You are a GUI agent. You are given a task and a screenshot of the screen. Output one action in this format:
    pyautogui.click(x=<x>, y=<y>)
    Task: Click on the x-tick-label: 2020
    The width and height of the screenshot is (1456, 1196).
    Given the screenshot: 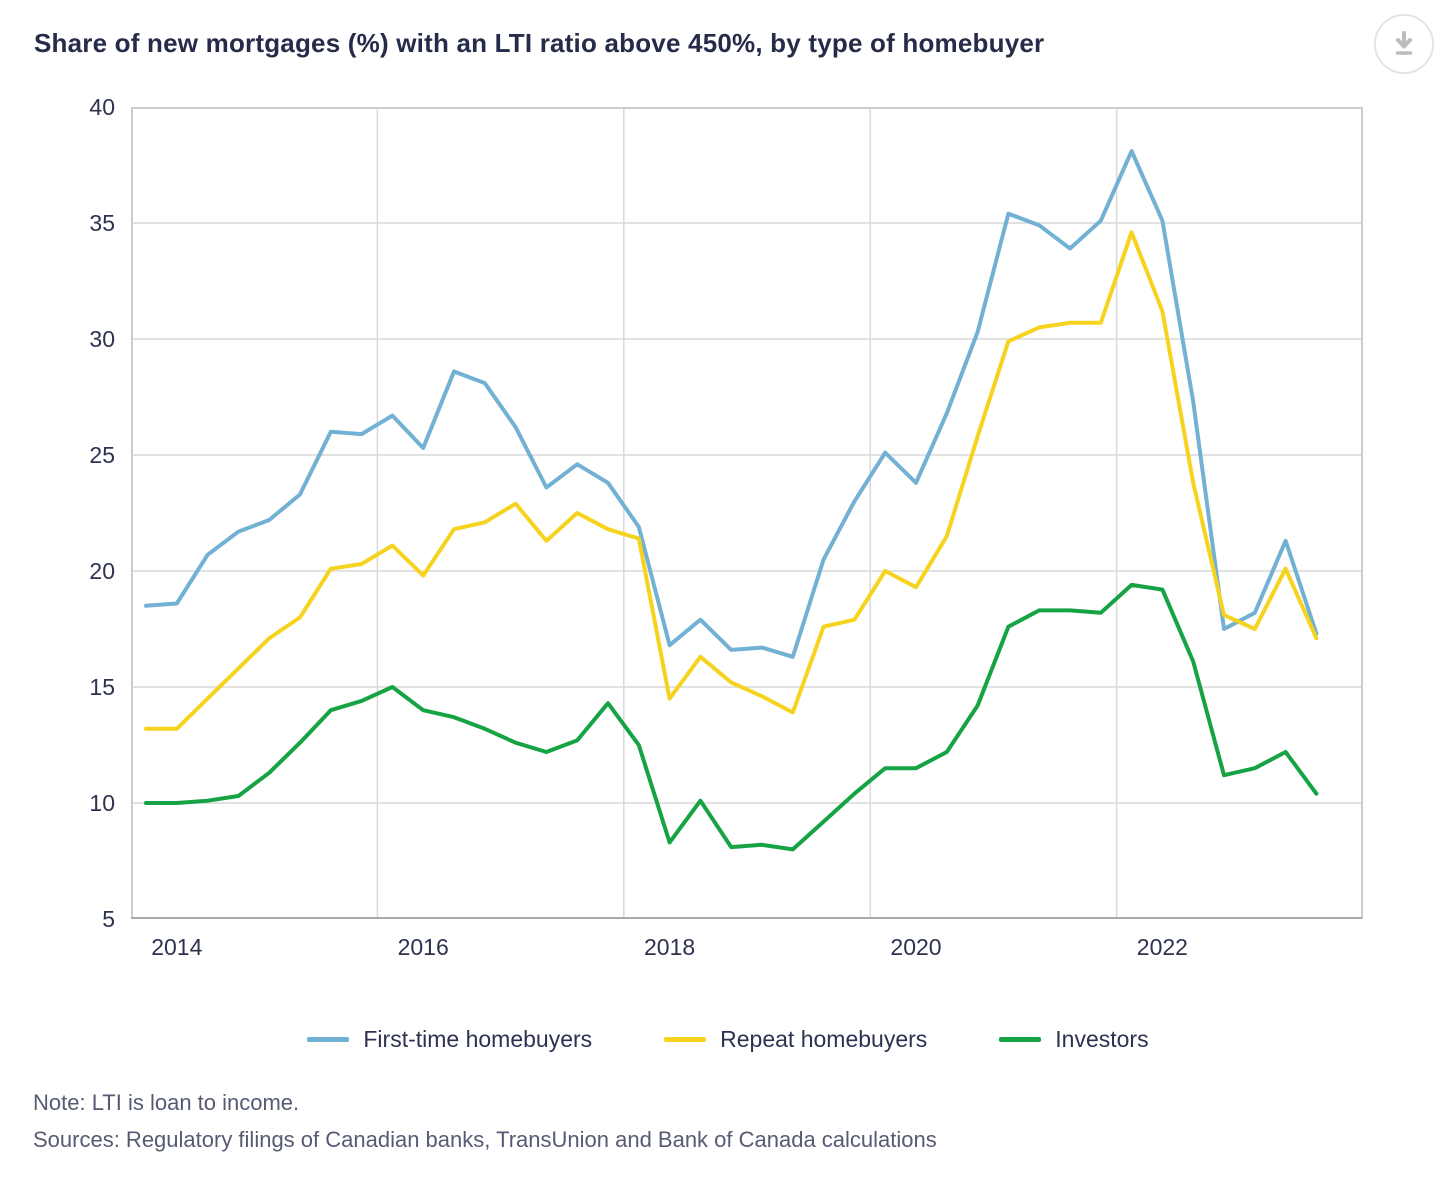 What is the action you would take?
    pyautogui.click(x=916, y=947)
    